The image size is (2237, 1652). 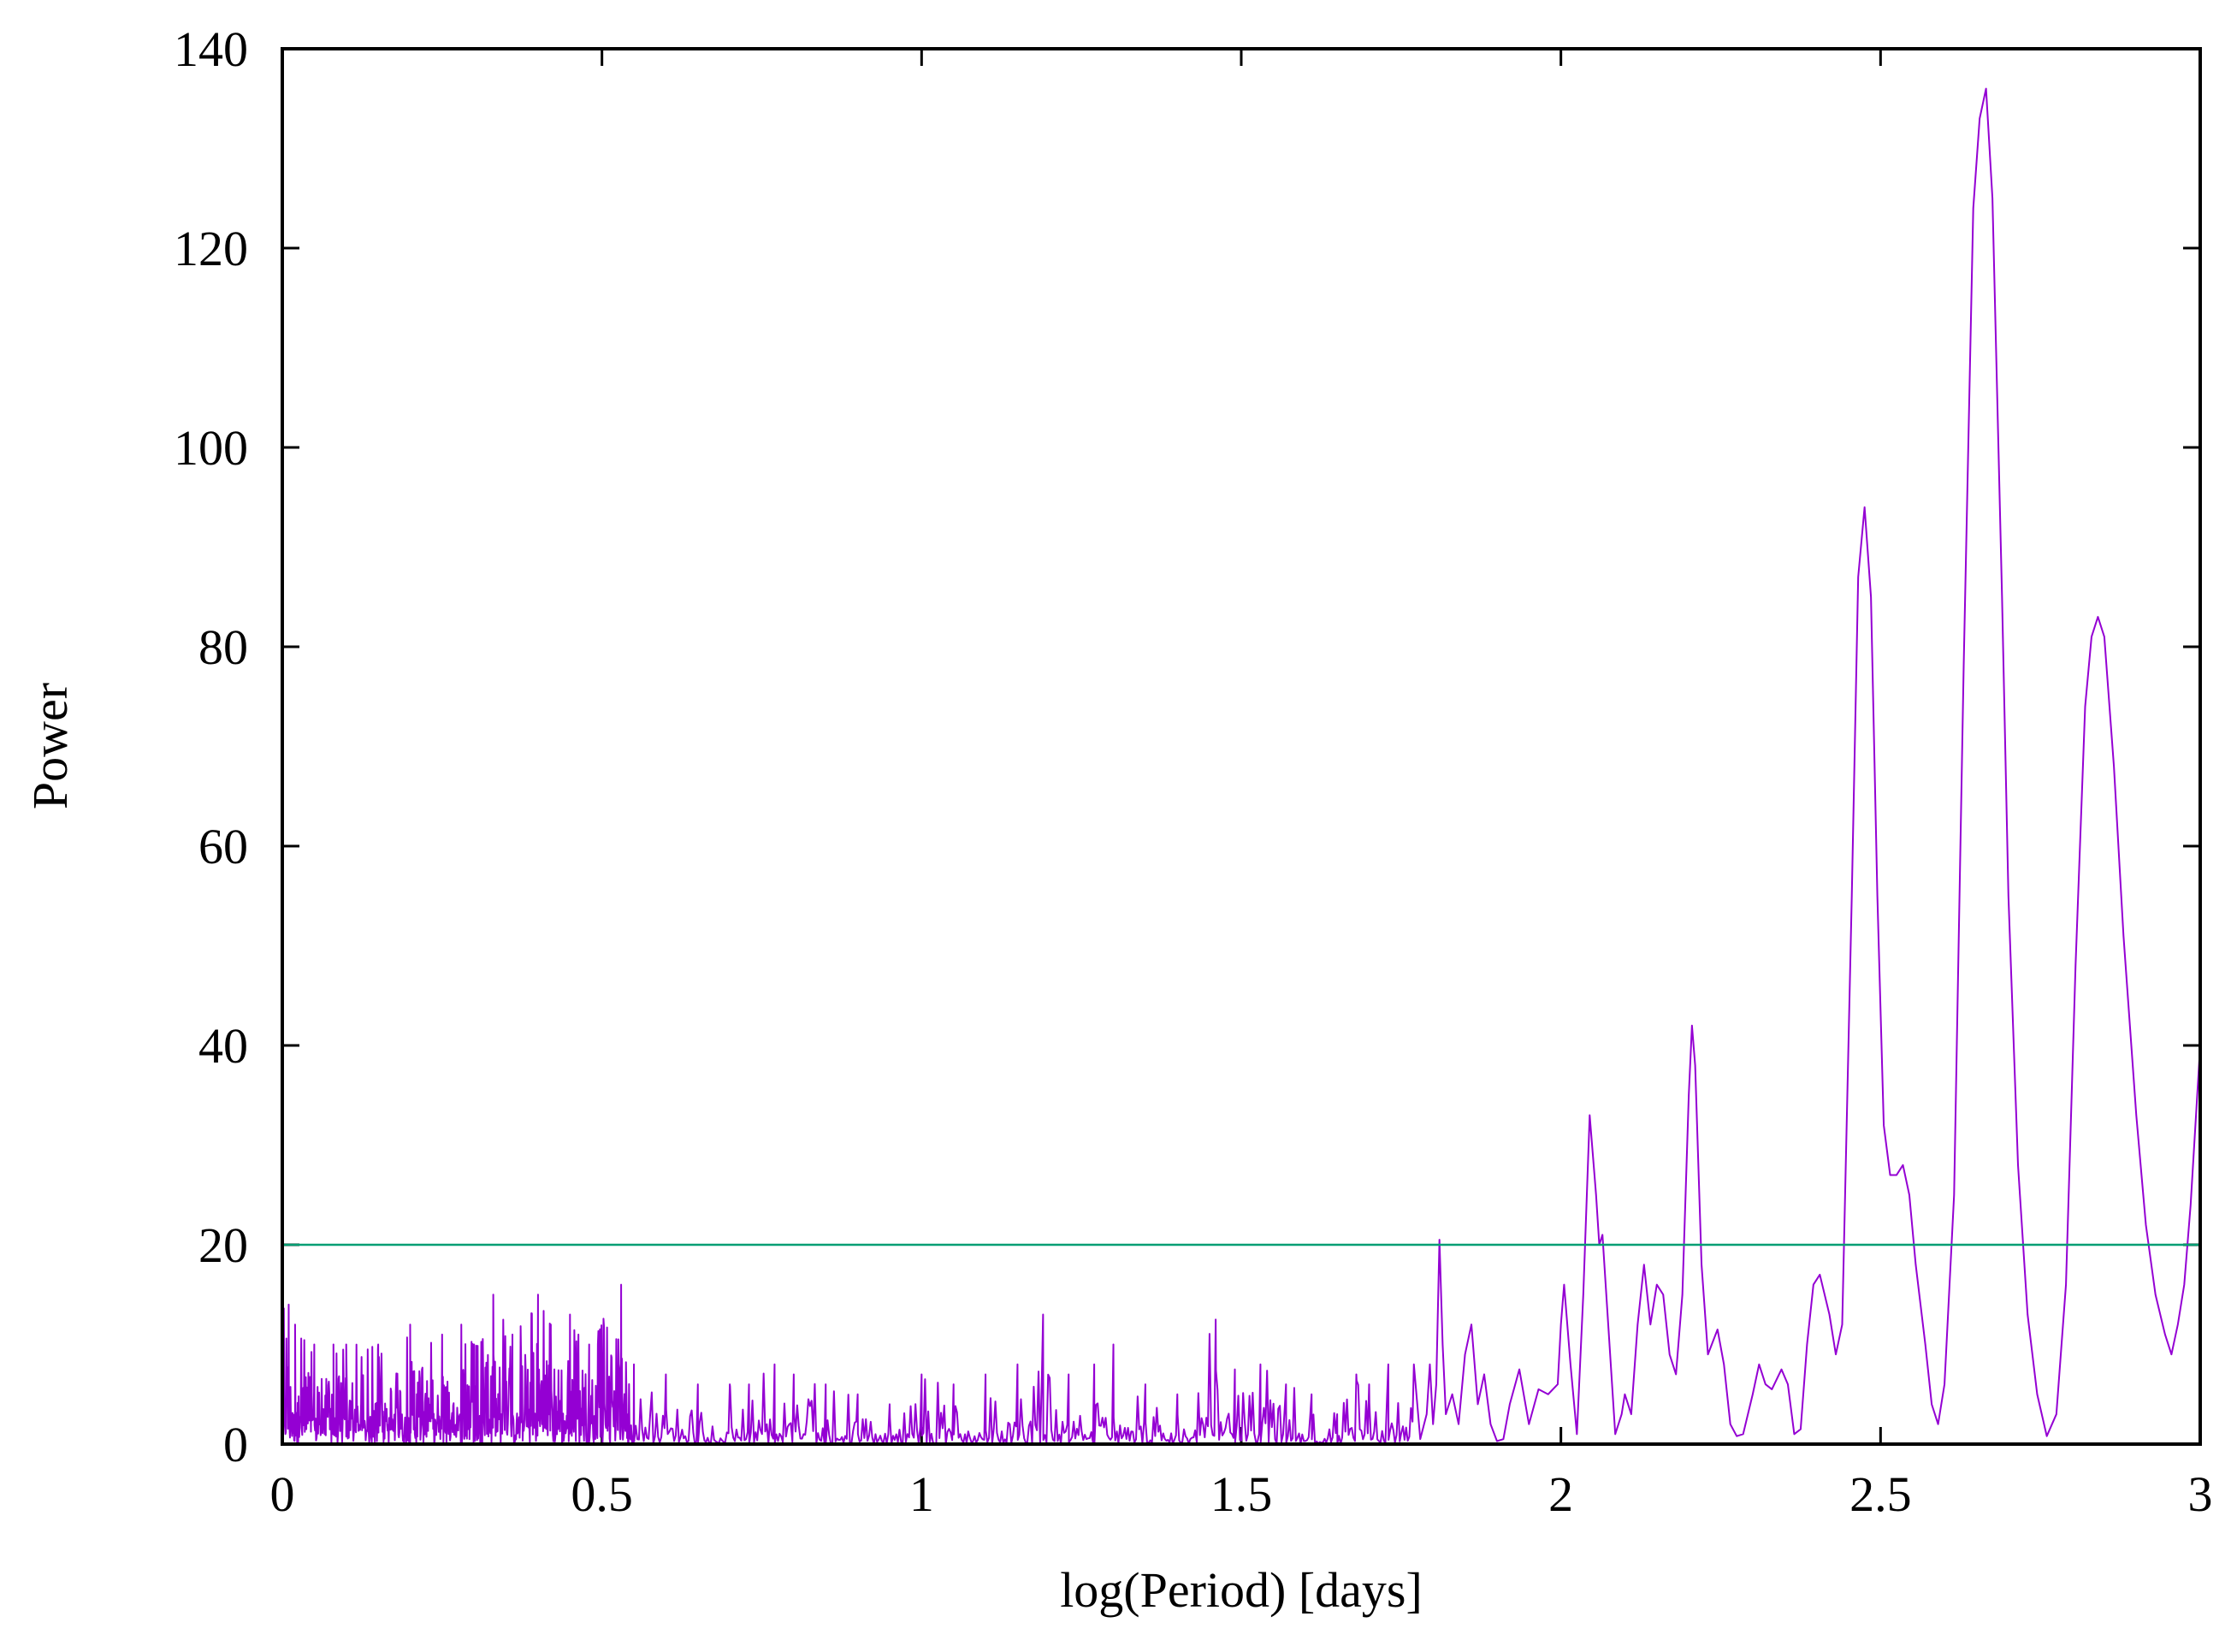 I want to click on y-tick-label: 120, so click(x=211, y=248).